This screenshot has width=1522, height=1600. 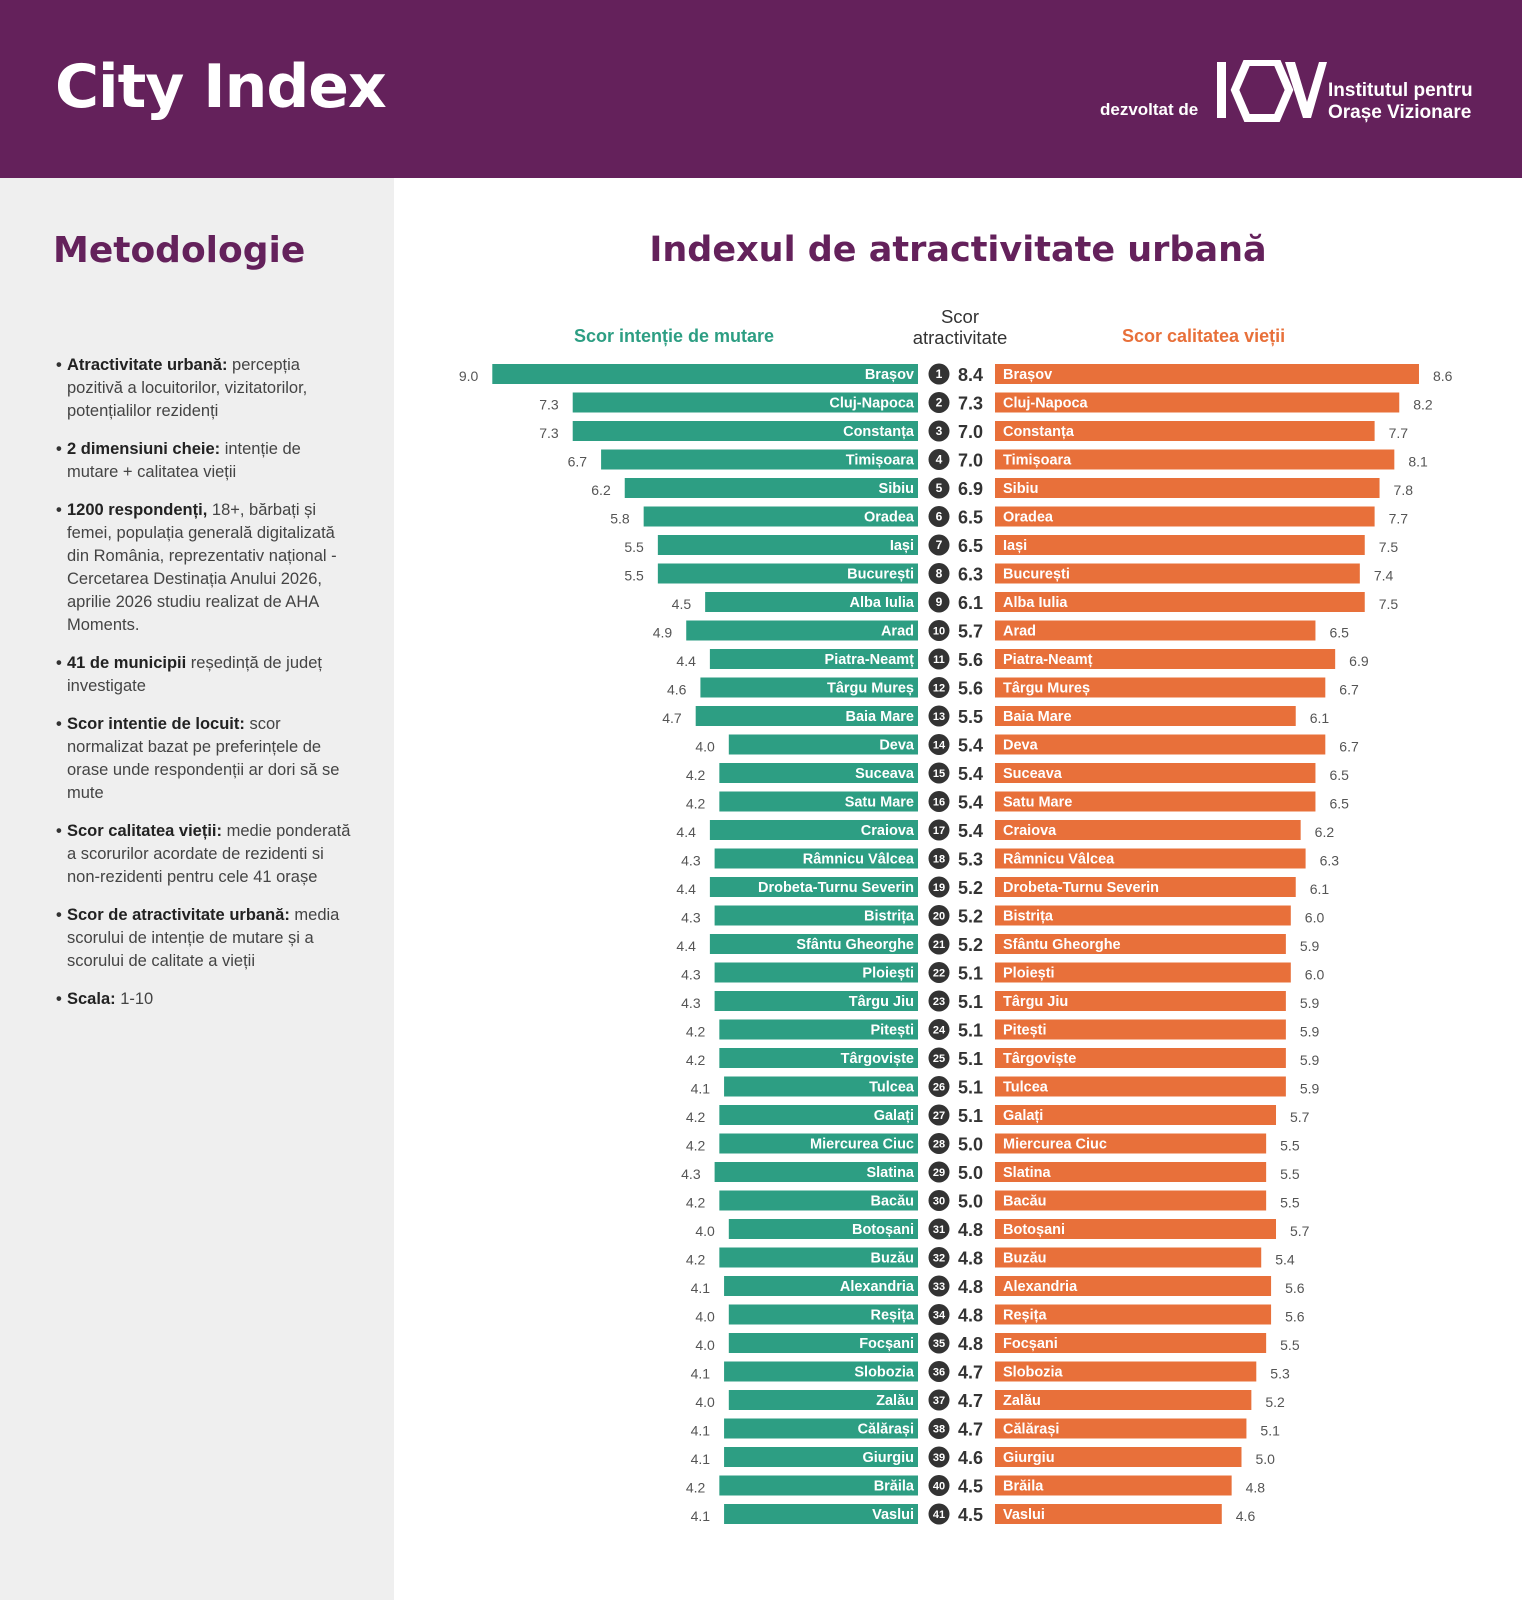 What do you see at coordinates (970, 717) in the screenshot?
I see `attractiveness-score-label: 5.5` at bounding box center [970, 717].